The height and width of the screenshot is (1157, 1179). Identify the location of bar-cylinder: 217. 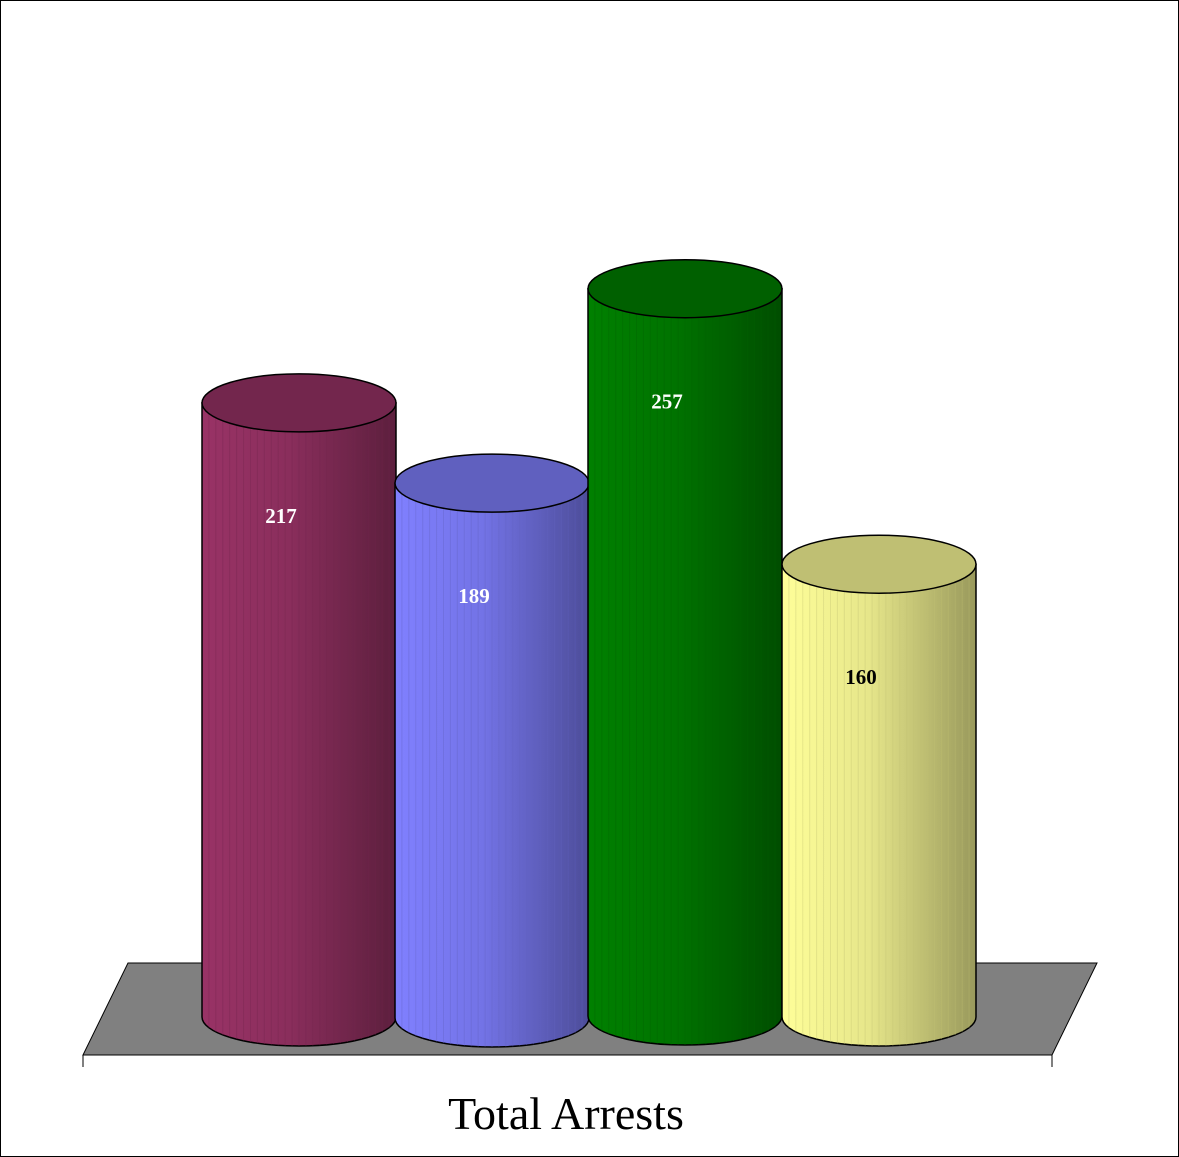
(299, 710).